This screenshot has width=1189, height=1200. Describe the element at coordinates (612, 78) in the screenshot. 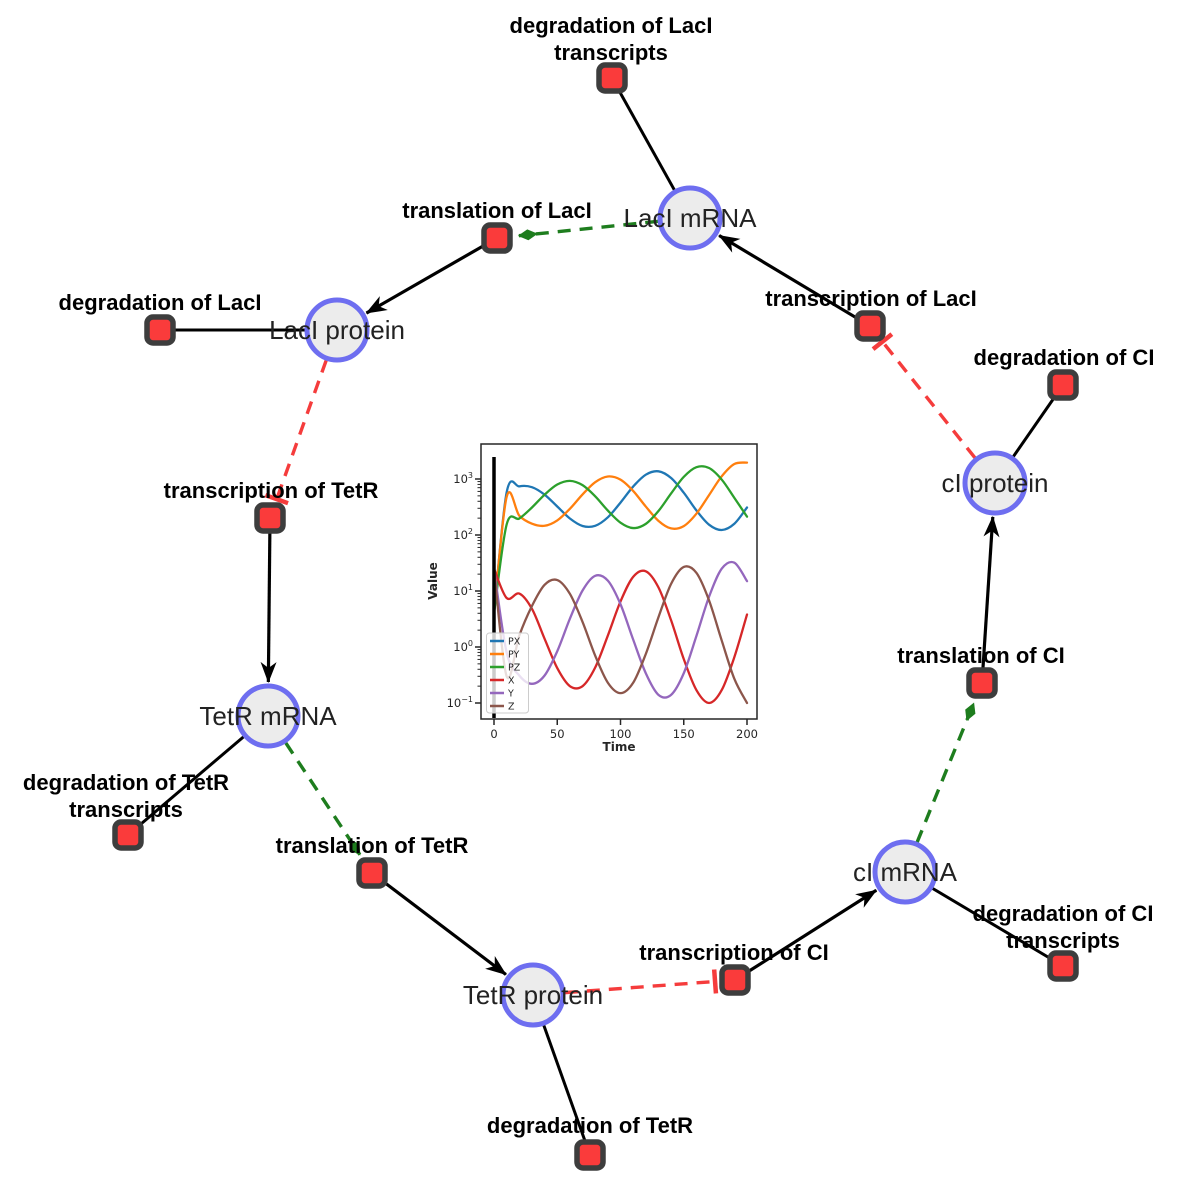

I see `reaction-node-deg-laci-transcripts` at that location.